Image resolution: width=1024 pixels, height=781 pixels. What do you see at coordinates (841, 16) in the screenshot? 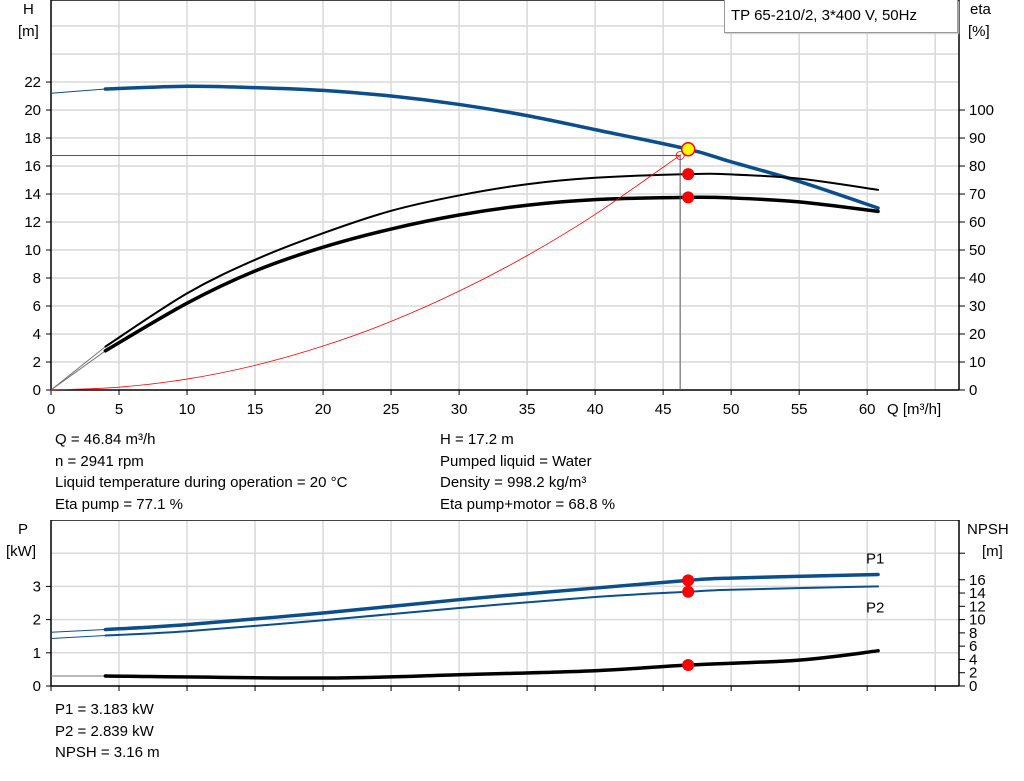
I see `chart-title: TP 65-210/2, 3*400 V, 50Hz` at bounding box center [841, 16].